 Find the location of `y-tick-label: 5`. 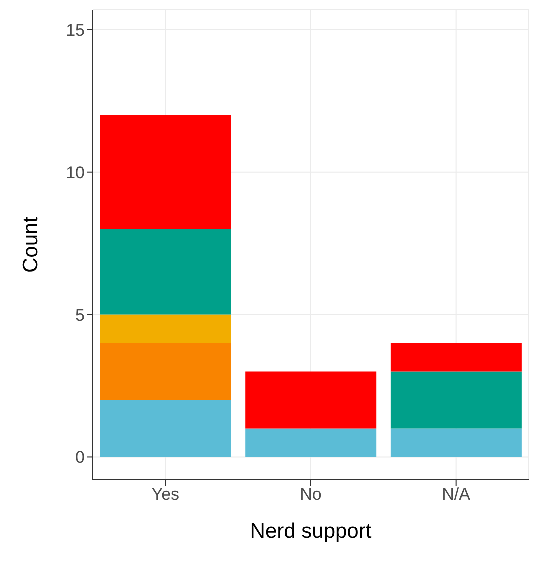

y-tick-label: 5 is located at coordinates (80, 315).